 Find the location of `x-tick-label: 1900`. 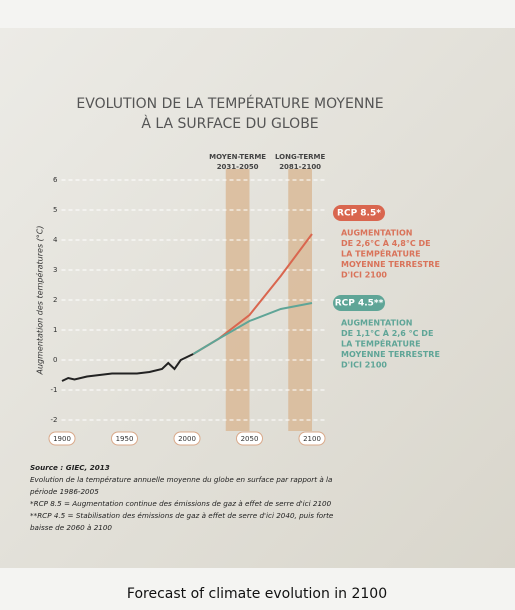

x-tick-label: 1900 is located at coordinates (62, 439).